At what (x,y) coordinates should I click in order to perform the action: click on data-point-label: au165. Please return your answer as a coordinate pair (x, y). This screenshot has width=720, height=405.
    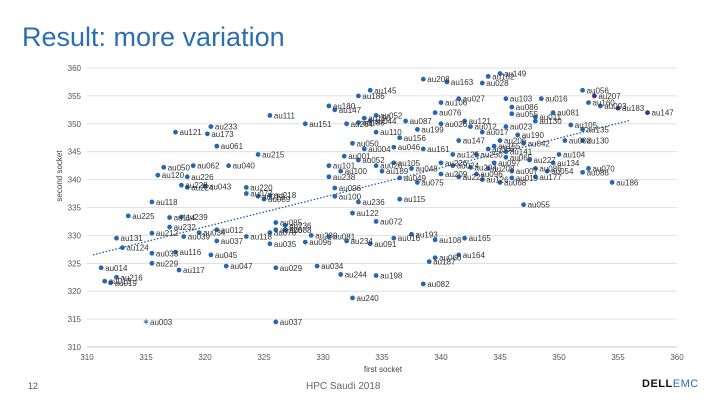
    Looking at the image, I should click on (480, 238).